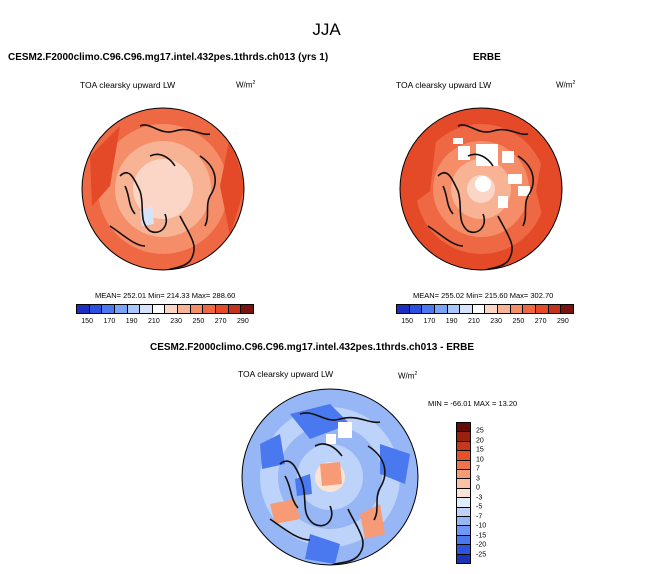  What do you see at coordinates (326, 29) in the screenshot?
I see `figure-title: JJA` at bounding box center [326, 29].